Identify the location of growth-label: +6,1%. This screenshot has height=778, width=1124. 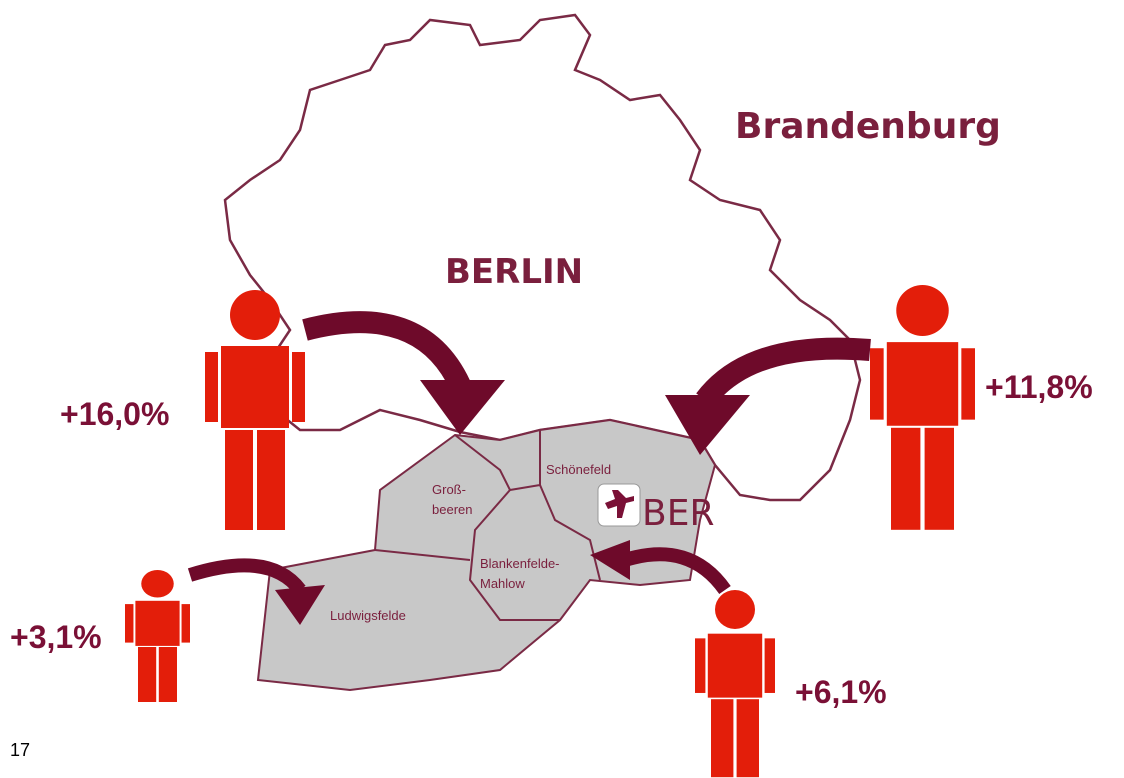
(841, 692).